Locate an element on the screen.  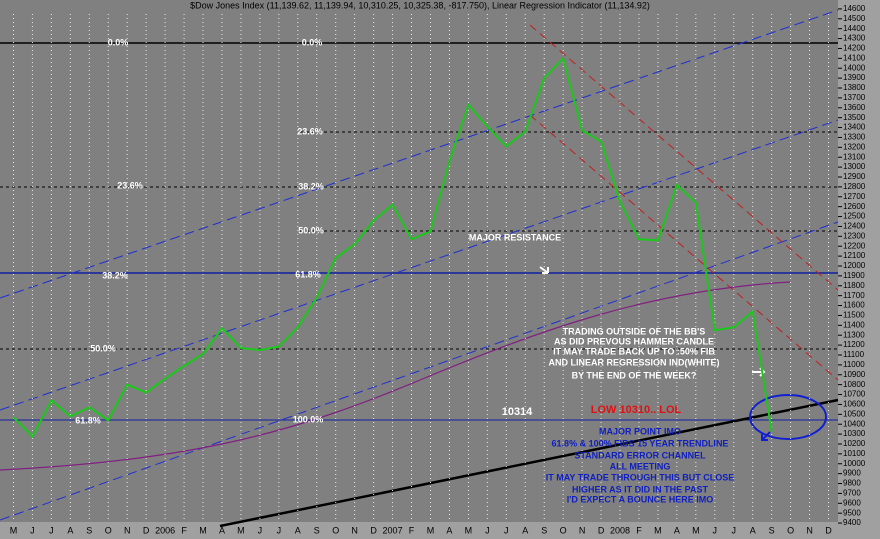
y-tick-label: 11600 is located at coordinates (854, 305).